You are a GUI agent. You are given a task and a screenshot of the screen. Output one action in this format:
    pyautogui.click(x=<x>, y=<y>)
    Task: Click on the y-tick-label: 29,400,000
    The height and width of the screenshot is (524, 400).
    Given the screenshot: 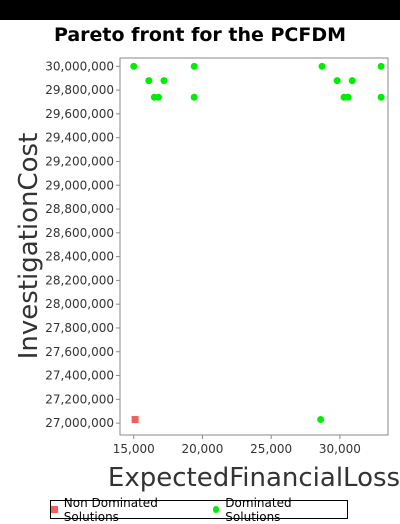 What is the action you would take?
    pyautogui.click(x=79, y=138)
    